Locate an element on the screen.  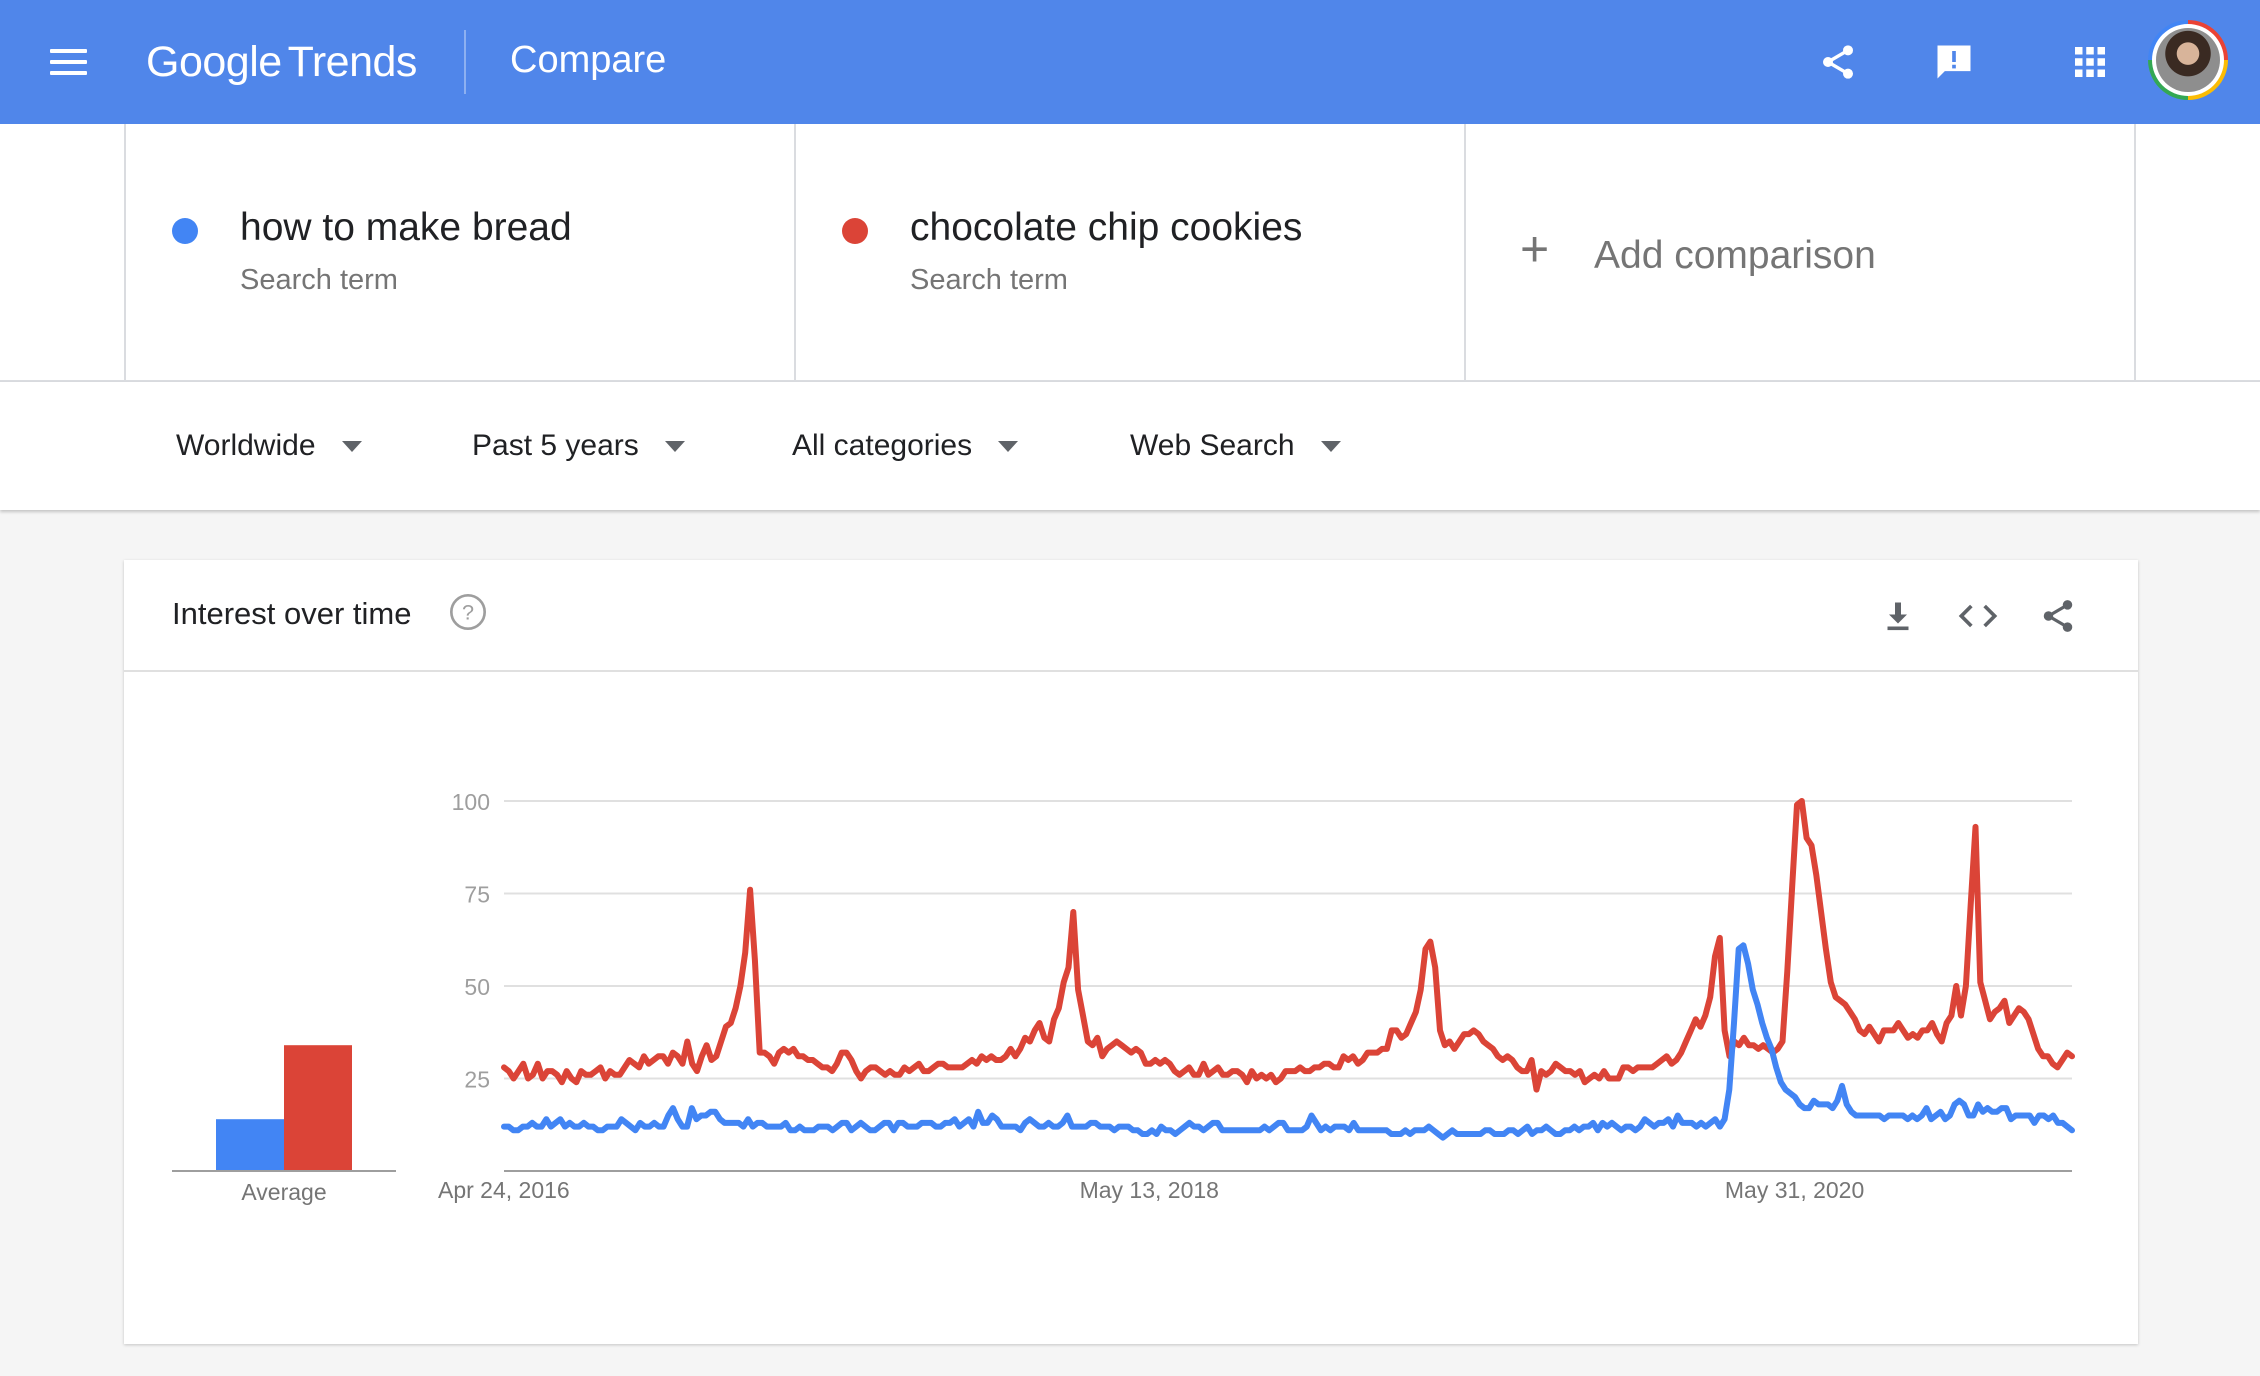
region-dropdown: Worldwide is located at coordinates (269, 446).